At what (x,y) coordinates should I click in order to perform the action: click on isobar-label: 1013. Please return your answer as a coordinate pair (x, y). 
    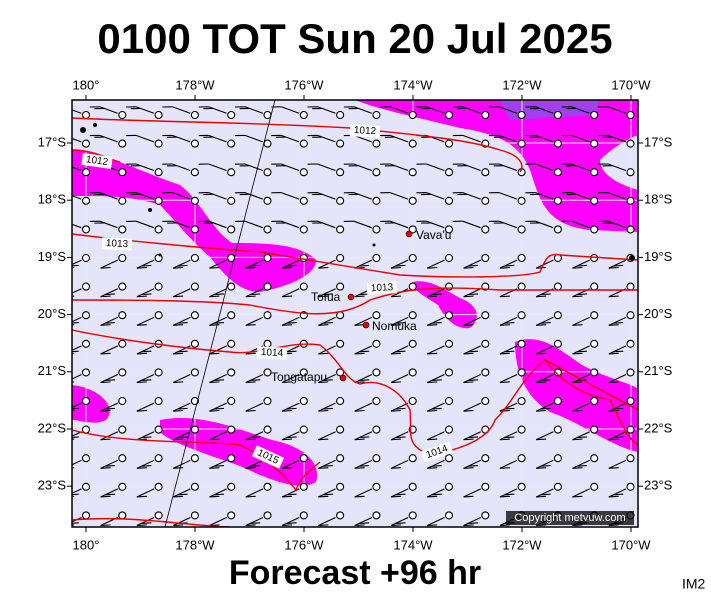
    Looking at the image, I should click on (117, 244).